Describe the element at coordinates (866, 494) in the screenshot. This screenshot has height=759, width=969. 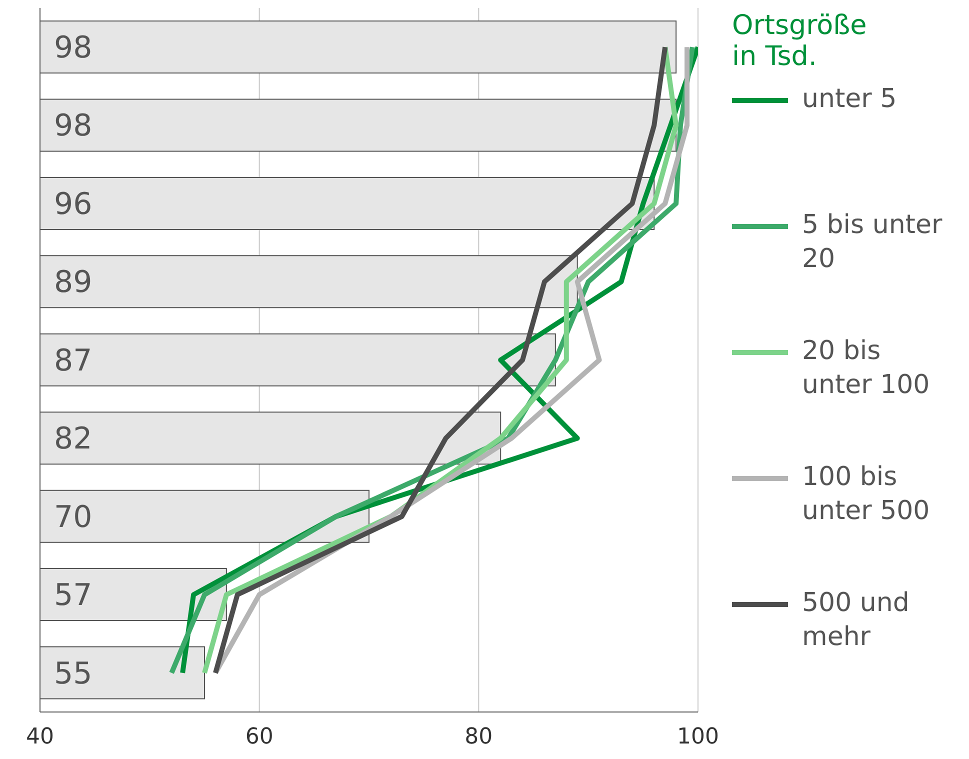
I see `legend-label: 100 bis unter 500` at that location.